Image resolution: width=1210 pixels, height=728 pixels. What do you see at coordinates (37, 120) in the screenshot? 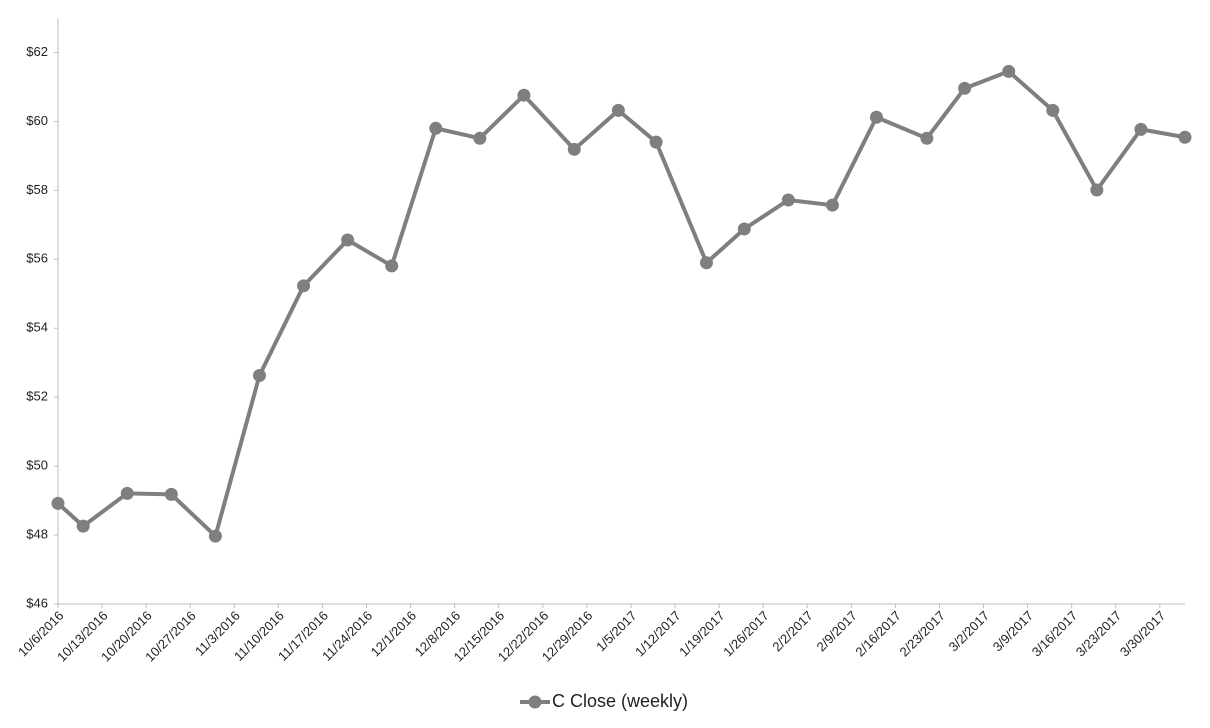
I see `y-tick-label: $60` at bounding box center [37, 120].